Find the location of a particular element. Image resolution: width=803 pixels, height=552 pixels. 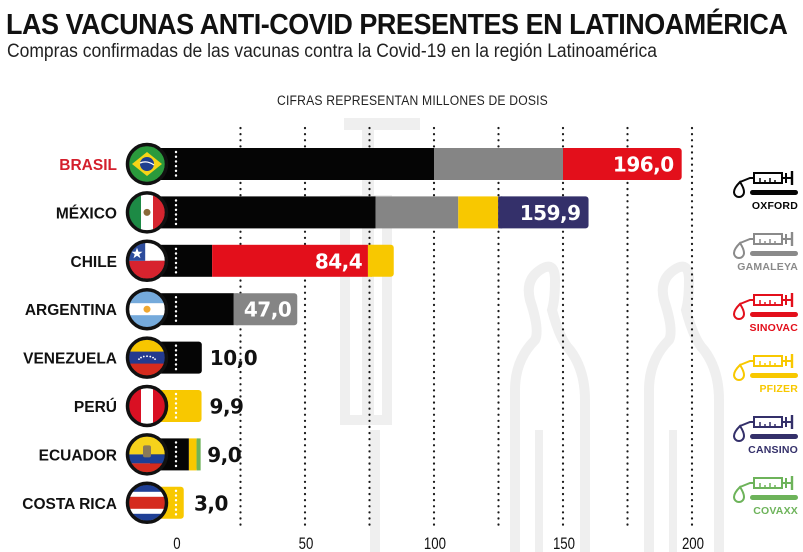

category-label: ECUADOR is located at coordinates (78, 455).